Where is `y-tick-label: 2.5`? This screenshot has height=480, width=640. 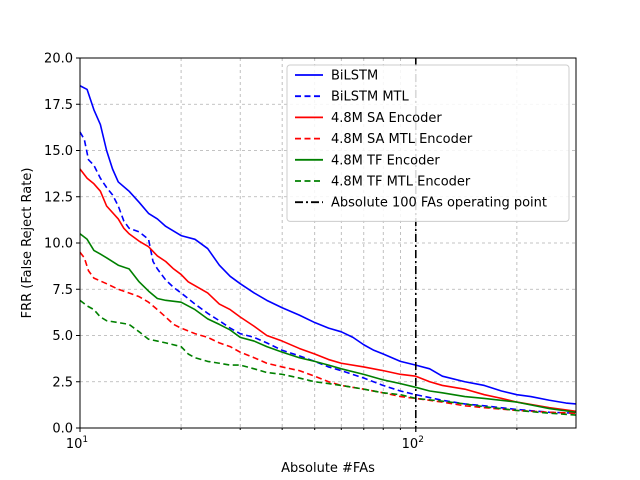 y-tick-label: 2.5 is located at coordinates (62, 382).